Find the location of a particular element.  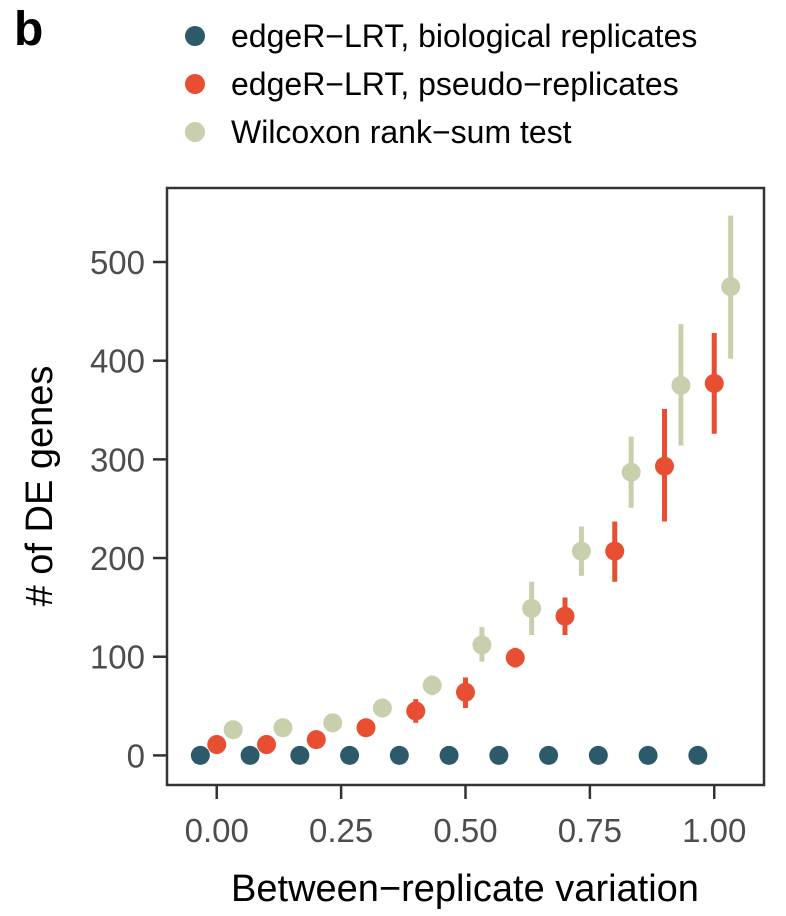

legend-key-wilcoxon is located at coordinates (195, 132).